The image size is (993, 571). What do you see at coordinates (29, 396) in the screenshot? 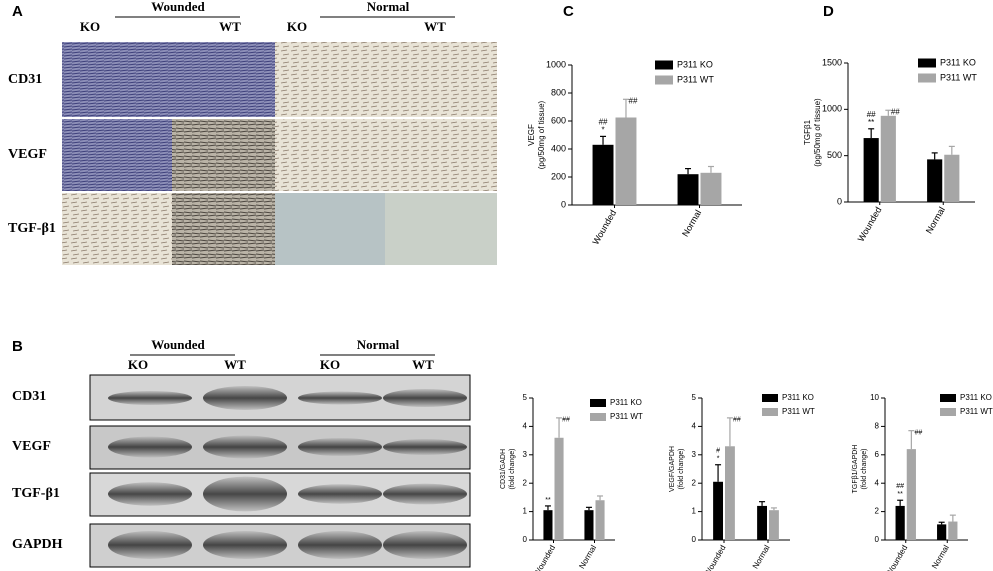
I see `row-label: CD31` at bounding box center [29, 396].